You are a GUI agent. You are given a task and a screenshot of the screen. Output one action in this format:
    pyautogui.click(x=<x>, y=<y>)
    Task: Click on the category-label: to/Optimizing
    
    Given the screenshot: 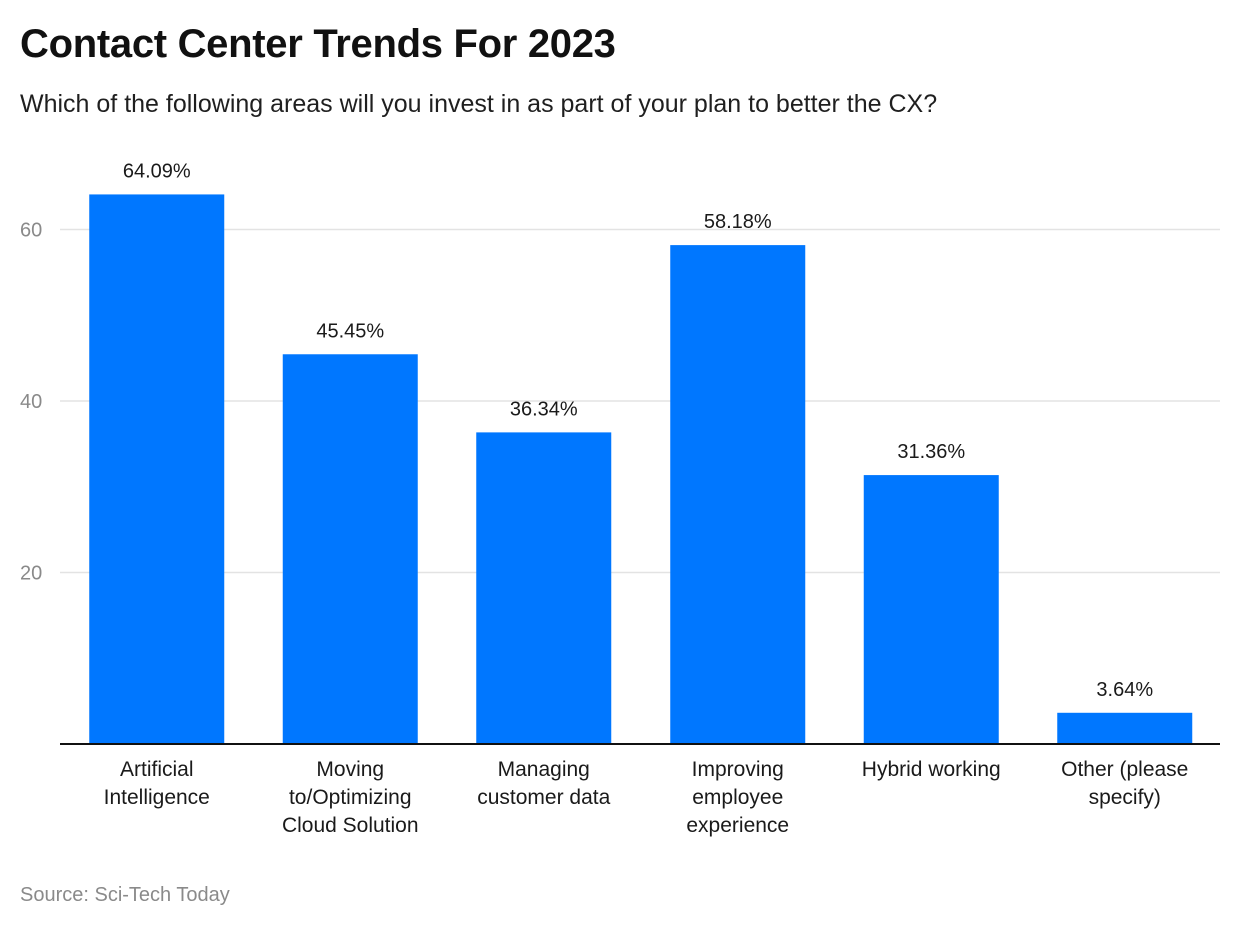 What is the action you would take?
    pyautogui.click(x=350, y=797)
    